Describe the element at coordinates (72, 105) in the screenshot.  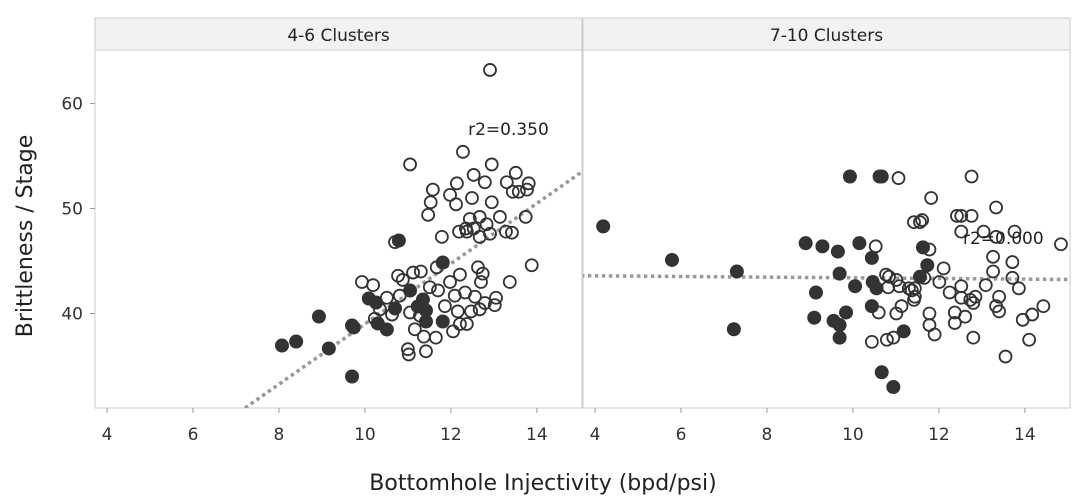
I see `y-tick-label: 60` at that location.